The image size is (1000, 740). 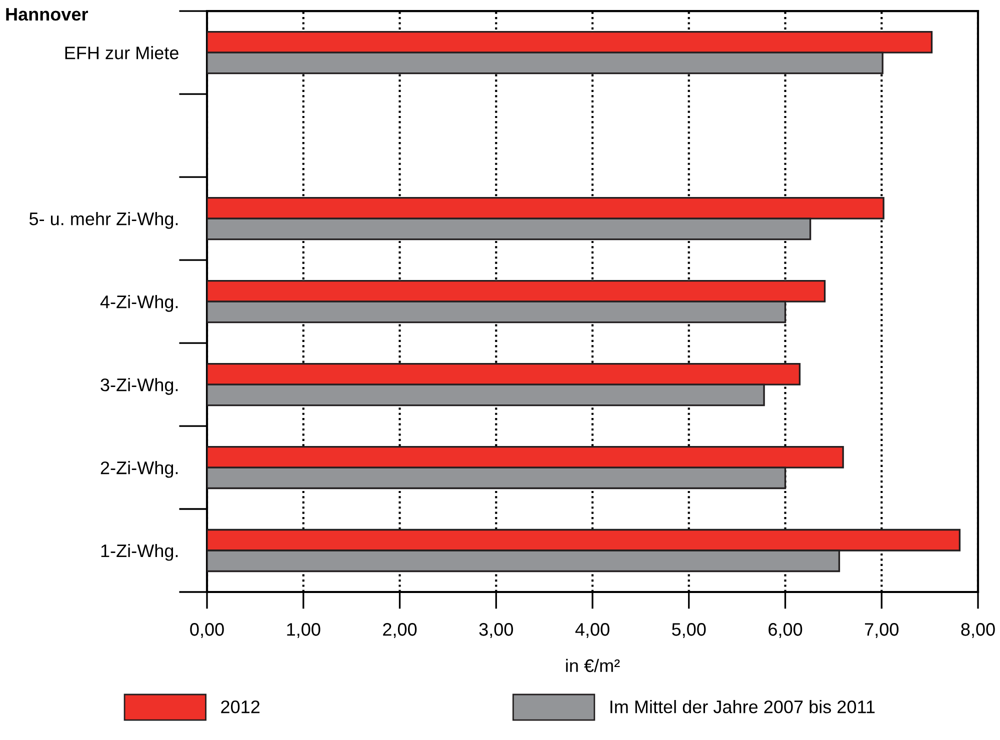 I want to click on y-tick-label: 2-Zi-Whg., so click(x=139, y=469).